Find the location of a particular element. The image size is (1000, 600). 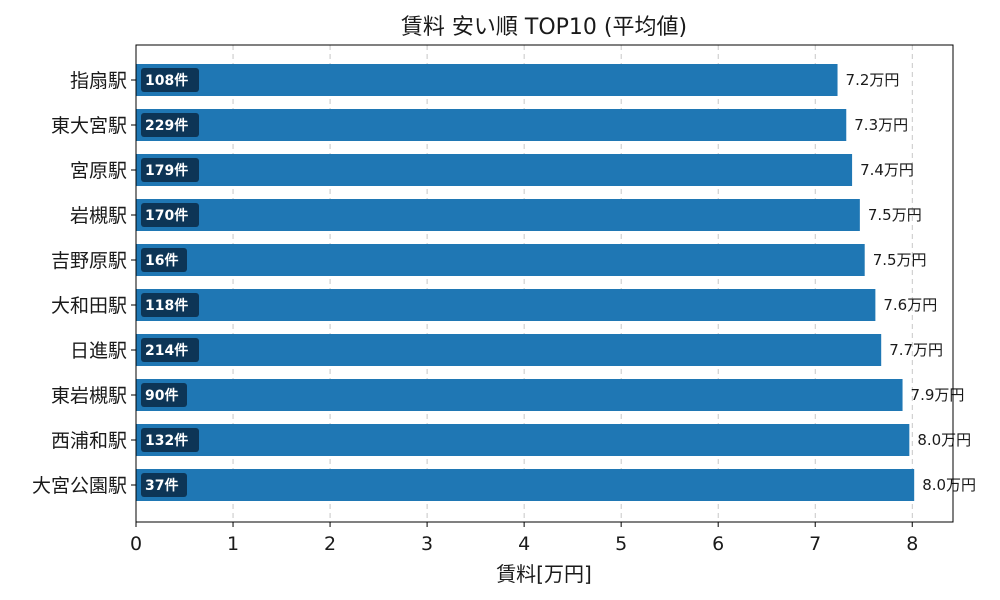

x-tick-label: 7 is located at coordinates (815, 544).